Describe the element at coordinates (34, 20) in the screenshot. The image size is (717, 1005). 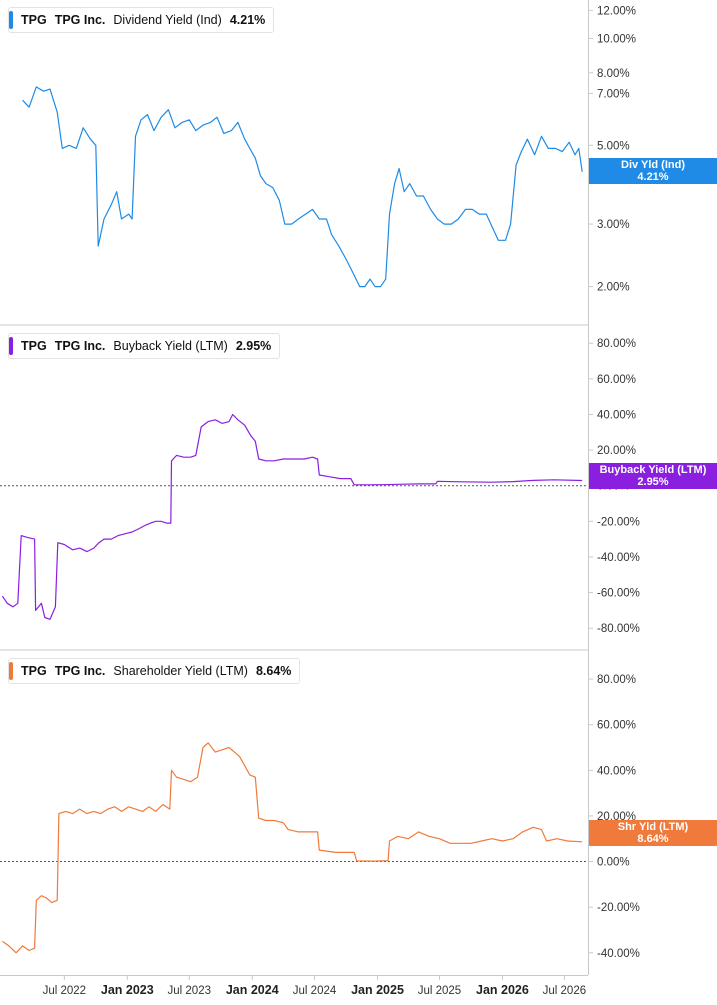
I see `panel-1-legend-ticker: TPG` at that location.